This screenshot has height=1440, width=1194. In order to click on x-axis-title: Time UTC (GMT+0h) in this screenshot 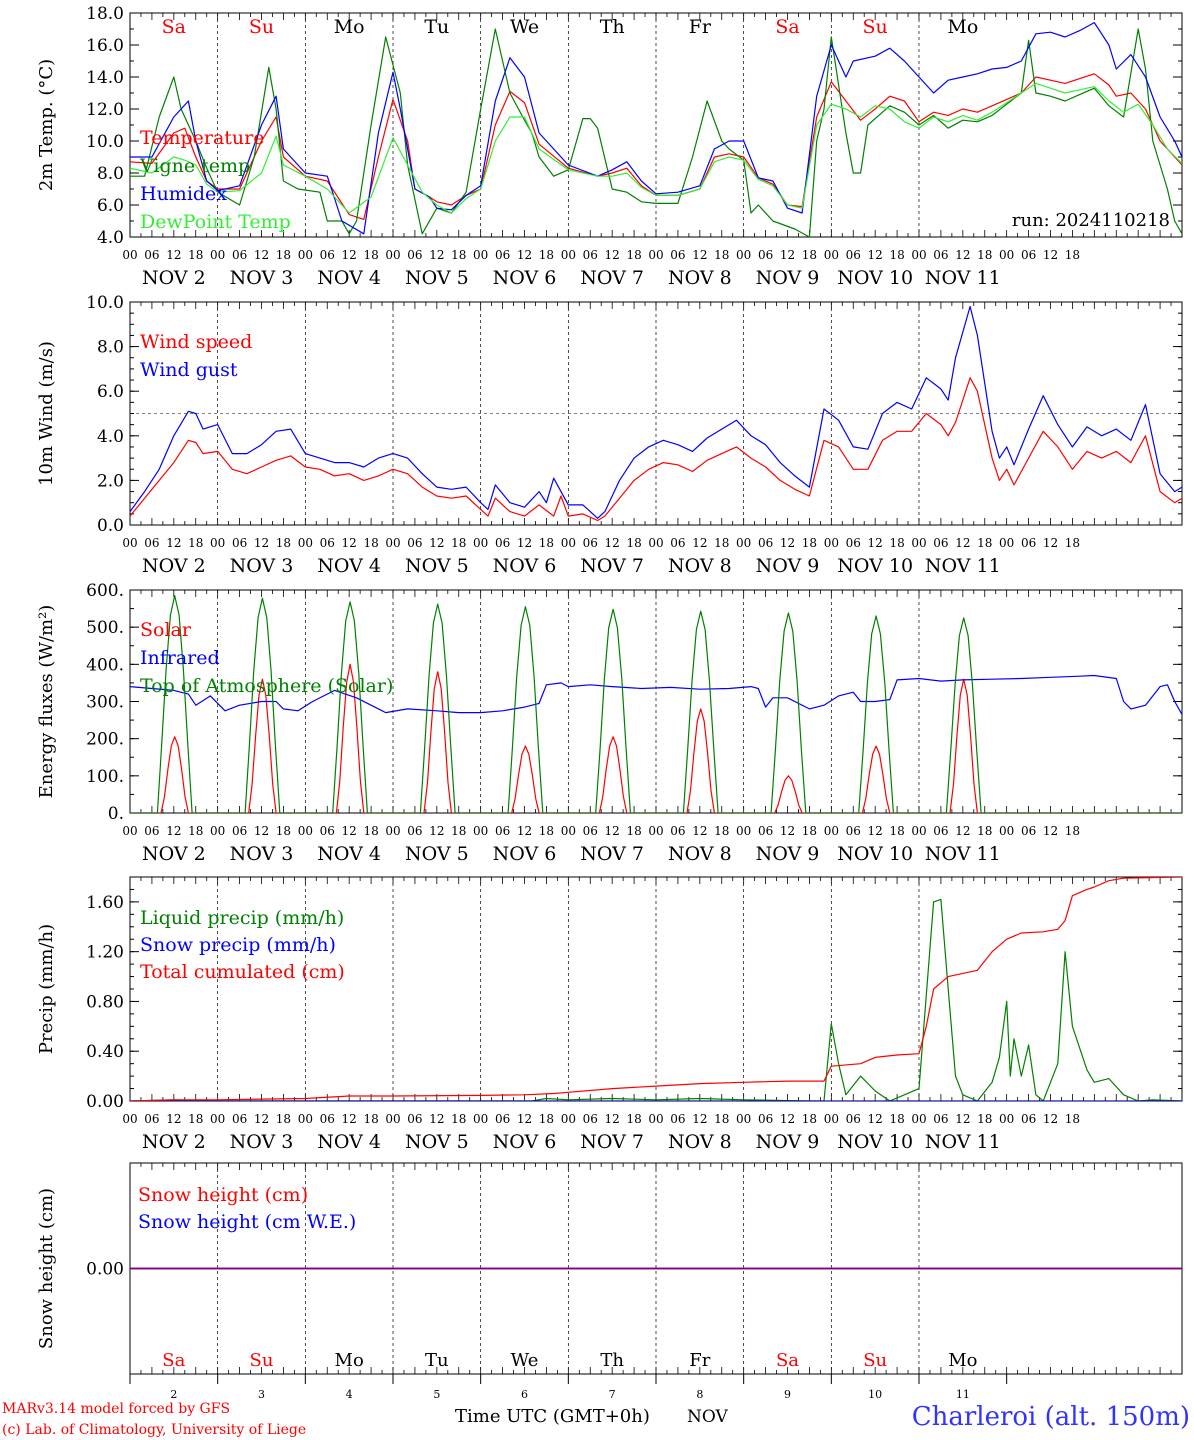, I will do `click(552, 1416)`.